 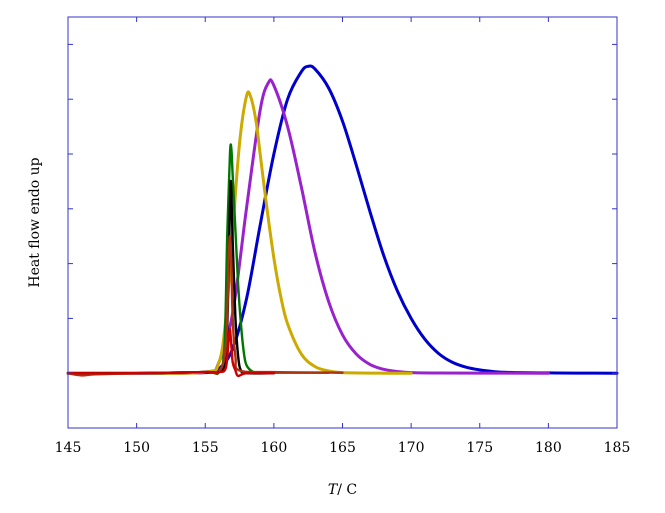 I want to click on x-tick-label: 185, so click(x=617, y=448).